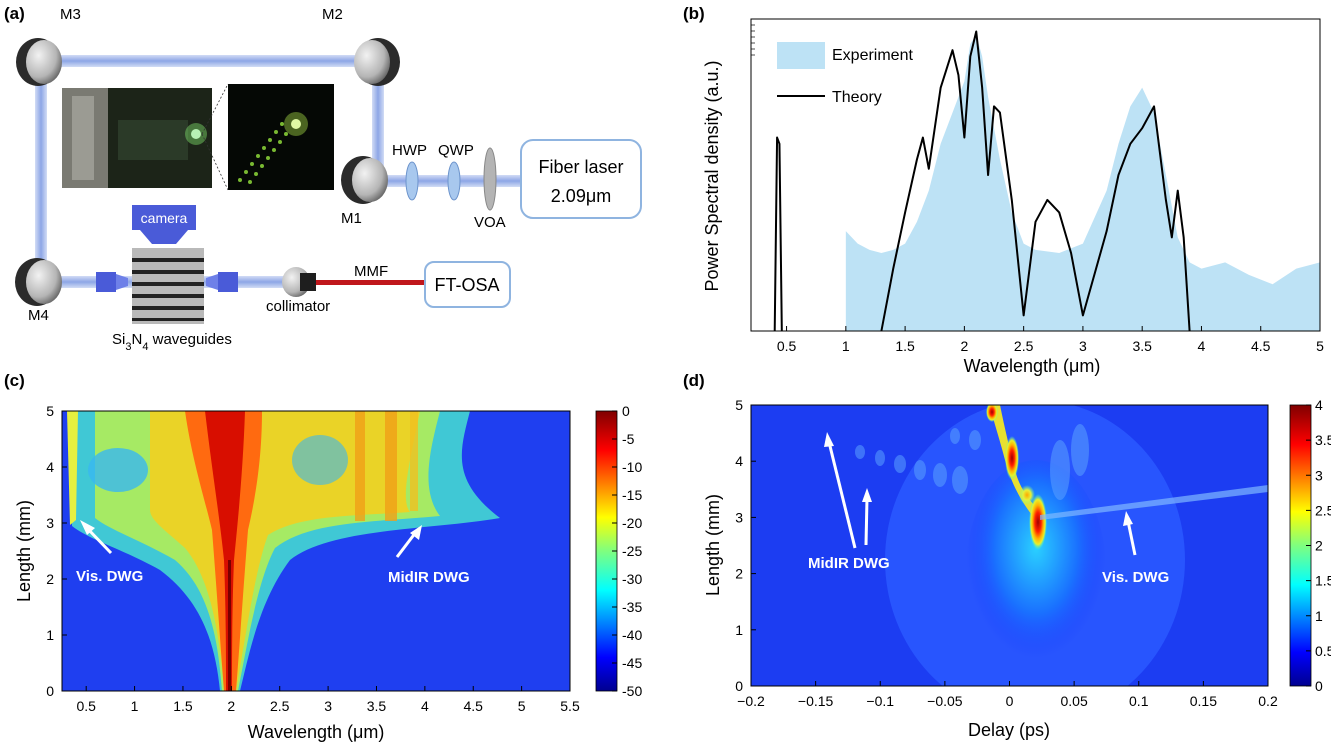 Image resolution: width=1331 pixels, height=747 pixels. I want to click on mirror-m2, so click(377, 62).